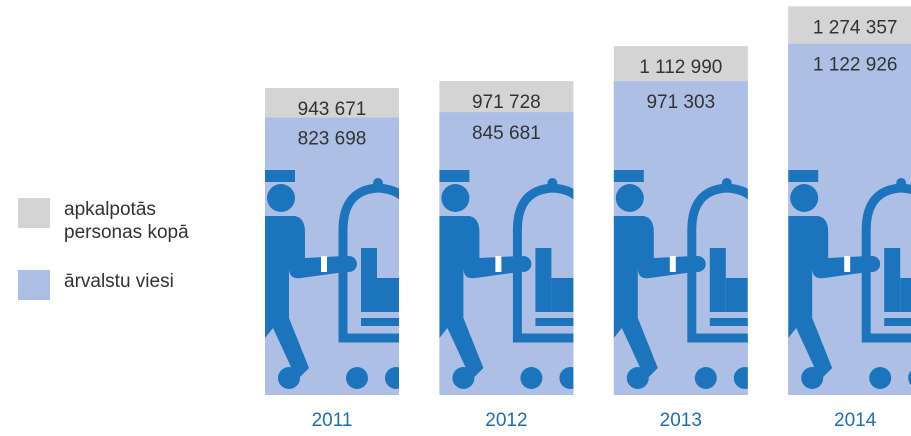 This screenshot has width=911, height=436. What do you see at coordinates (506, 420) in the screenshot?
I see `x-tick-label: 2012` at bounding box center [506, 420].